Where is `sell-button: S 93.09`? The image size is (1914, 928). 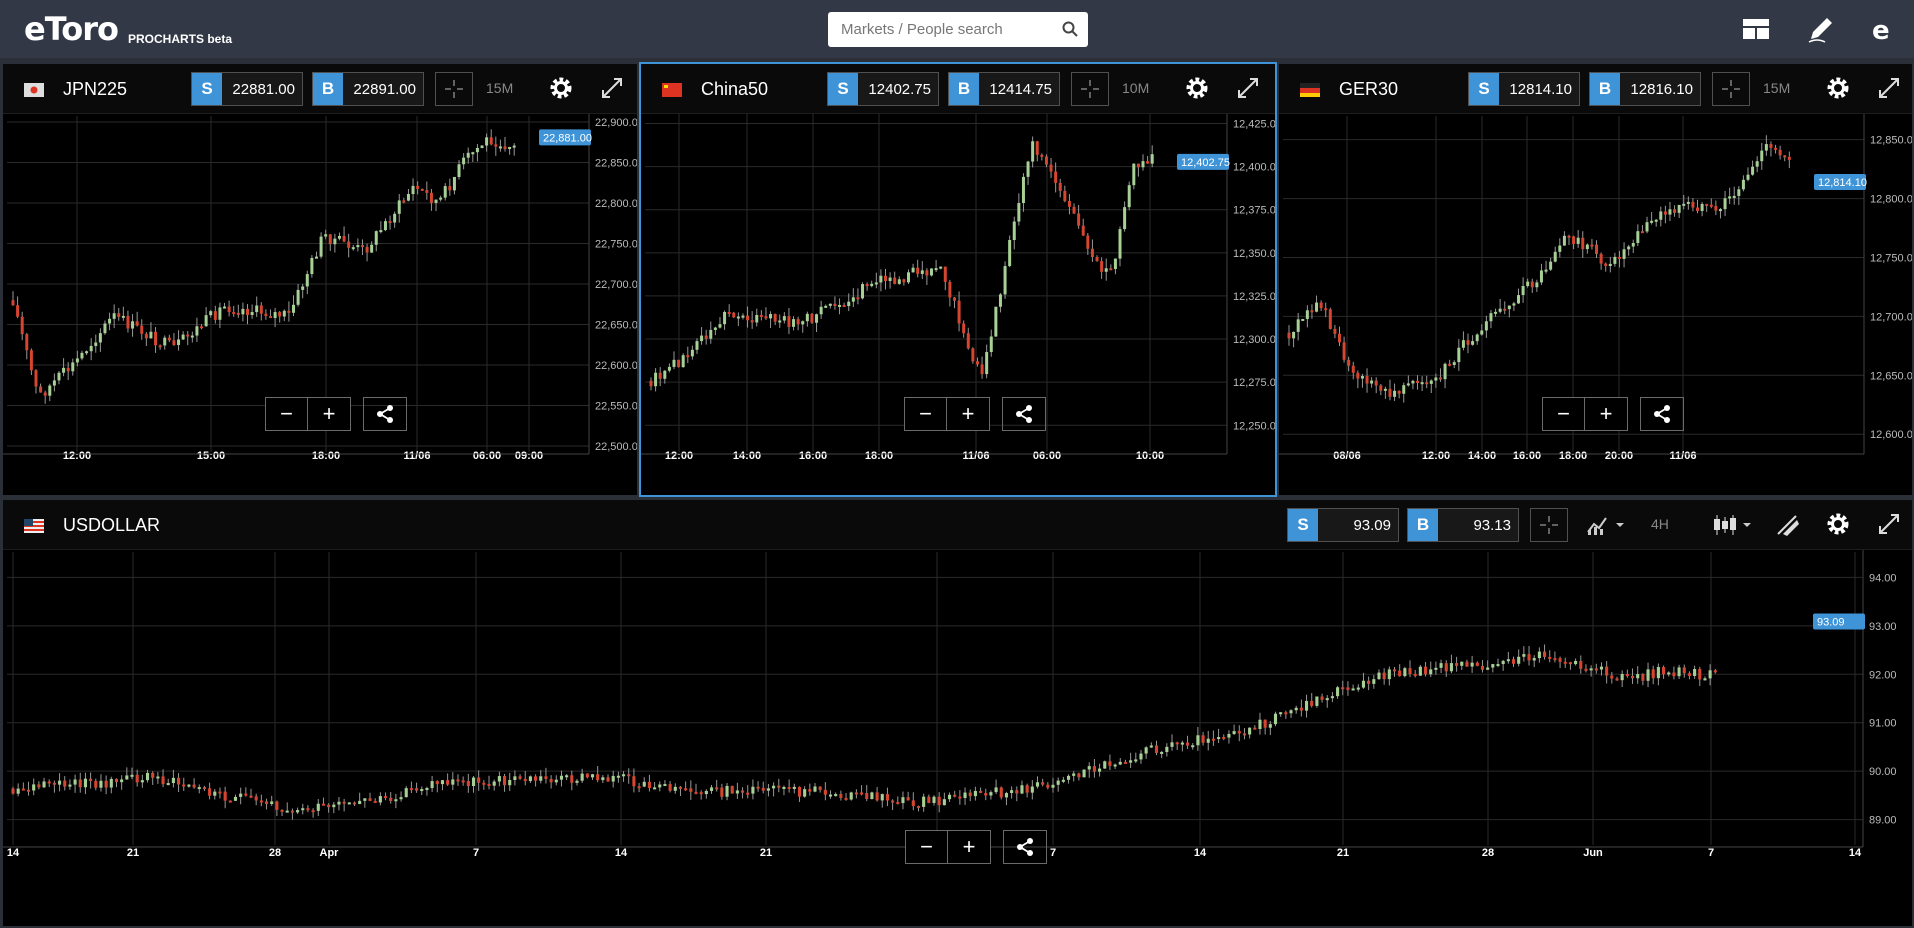 sell-button: S 93.09 is located at coordinates (1343, 525).